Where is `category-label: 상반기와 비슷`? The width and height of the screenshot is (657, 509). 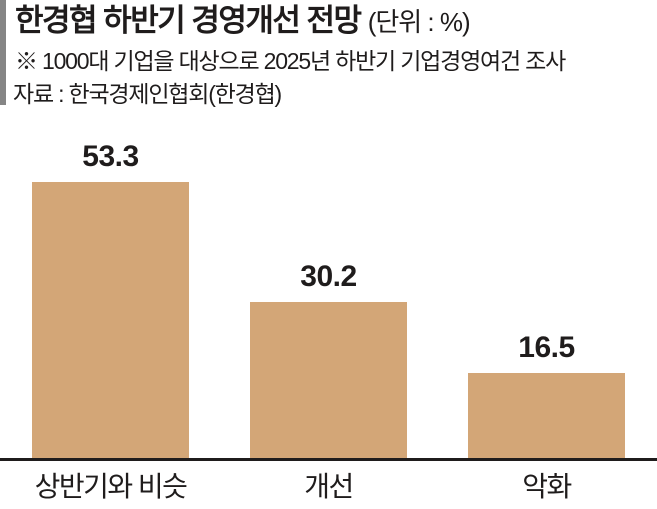
category-label: 상반기와 비슷 is located at coordinates (111, 486).